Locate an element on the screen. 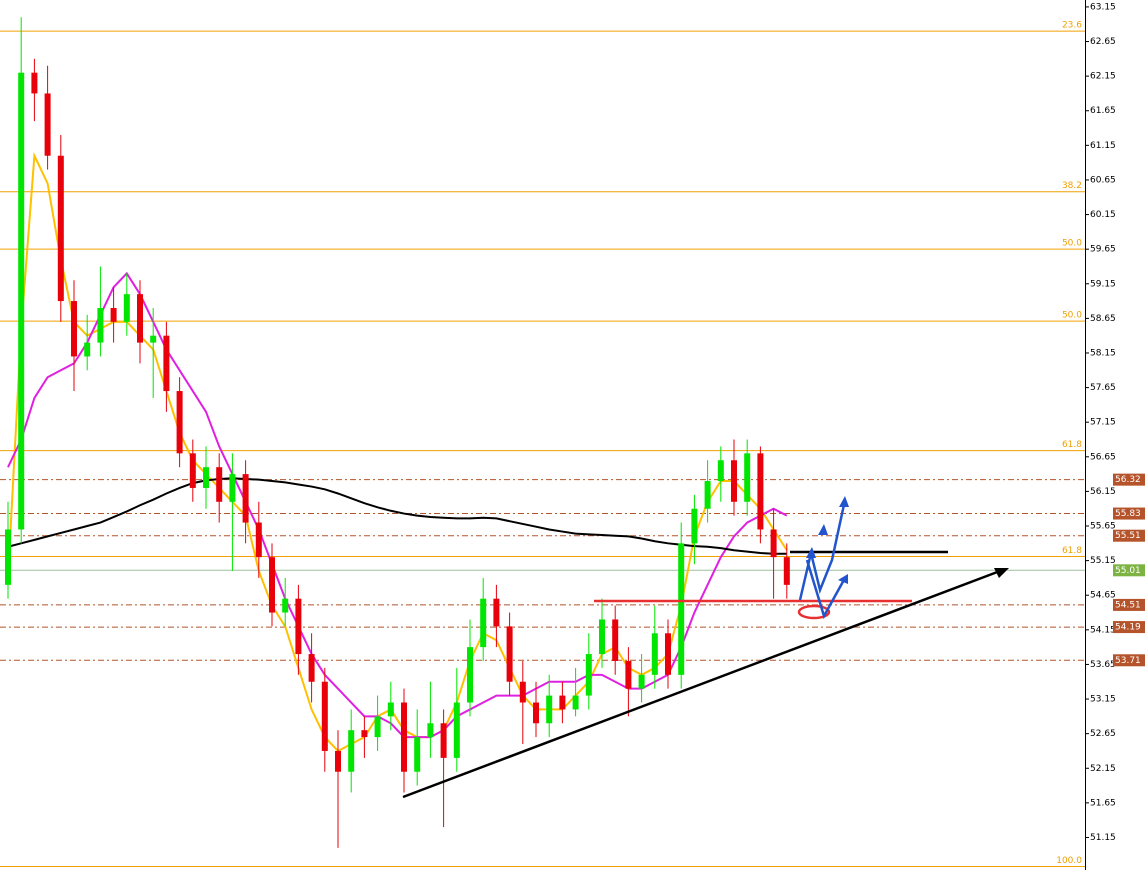 Image resolution: width=1147 pixels, height=870 pixels. fib-label: 50.0 is located at coordinates (1072, 316).